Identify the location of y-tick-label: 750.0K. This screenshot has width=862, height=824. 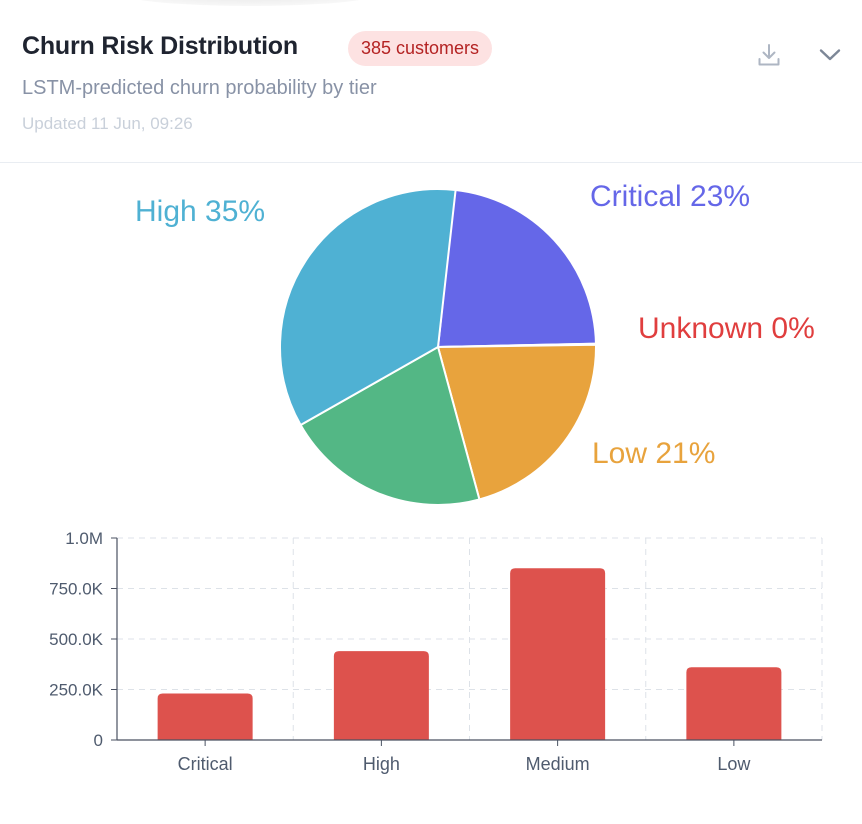
(76, 589).